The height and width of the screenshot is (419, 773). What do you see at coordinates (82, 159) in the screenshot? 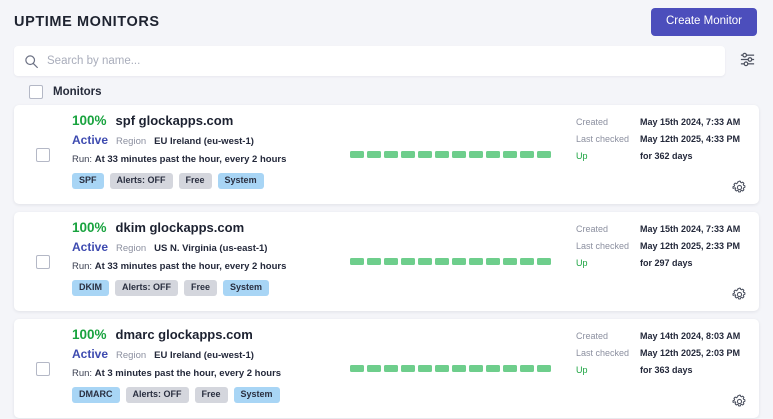
I see `run-prefix: Run:` at bounding box center [82, 159].